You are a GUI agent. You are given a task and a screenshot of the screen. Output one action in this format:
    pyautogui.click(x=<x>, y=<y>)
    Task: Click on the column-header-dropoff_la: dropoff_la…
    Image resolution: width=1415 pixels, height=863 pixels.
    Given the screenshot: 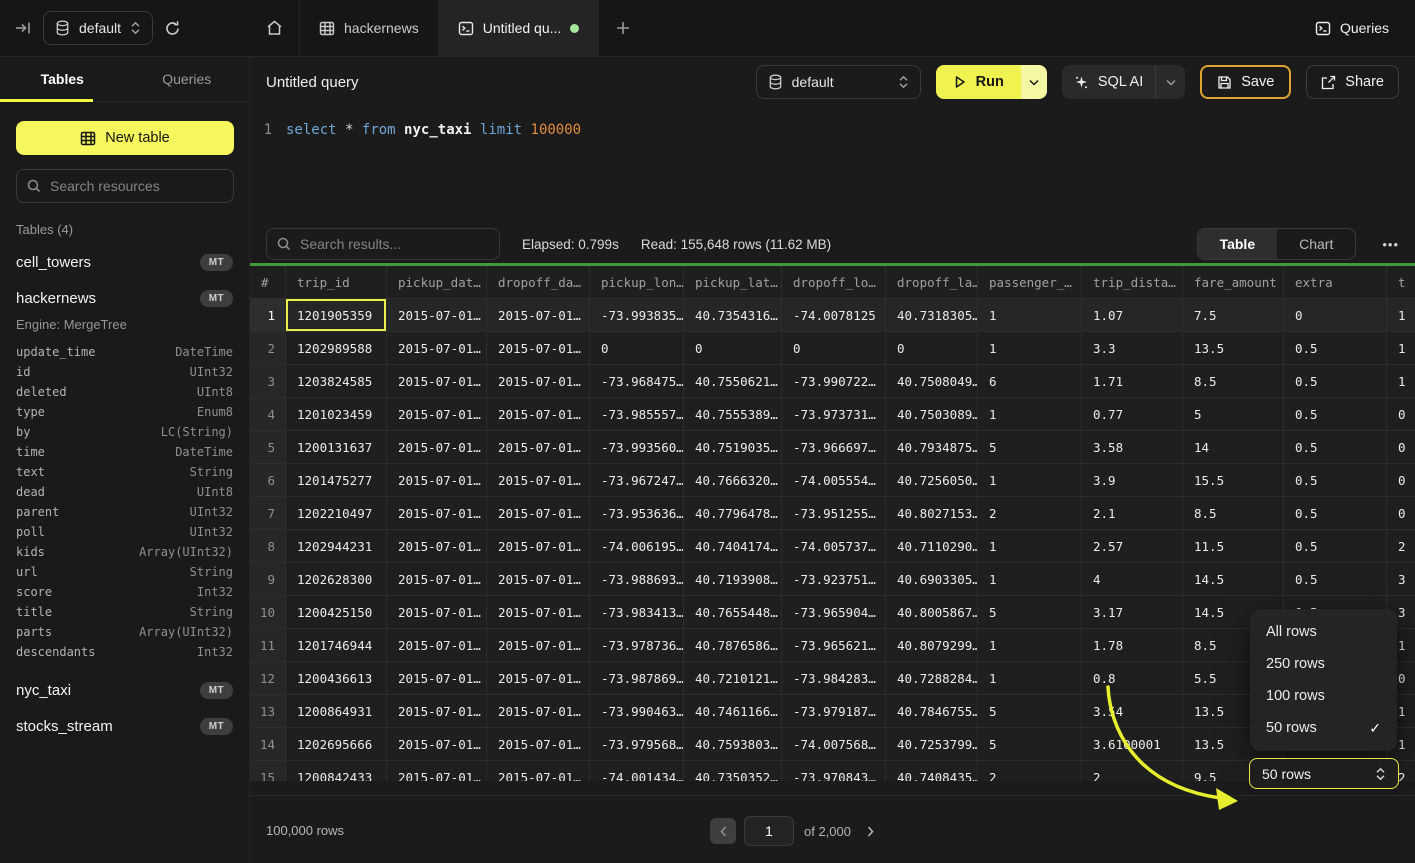 What is the action you would take?
    pyautogui.click(x=932, y=282)
    